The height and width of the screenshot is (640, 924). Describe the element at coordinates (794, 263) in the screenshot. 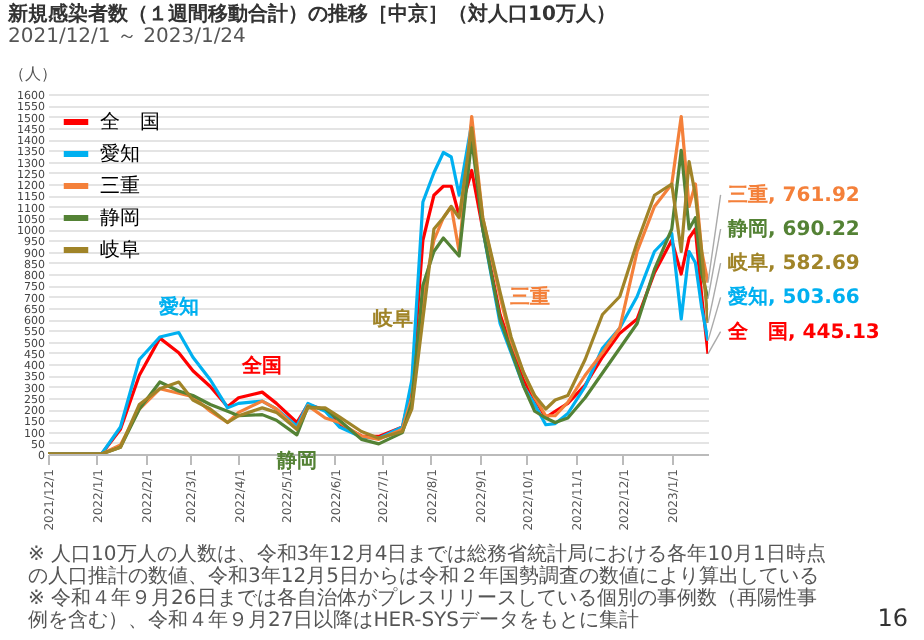

I see `annotation: 岐阜, 582.69` at that location.